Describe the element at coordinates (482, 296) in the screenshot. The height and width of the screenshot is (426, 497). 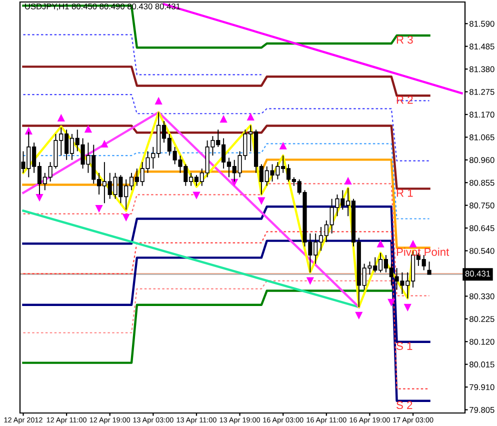
I see `y-tick-label: 80.330` at that location.